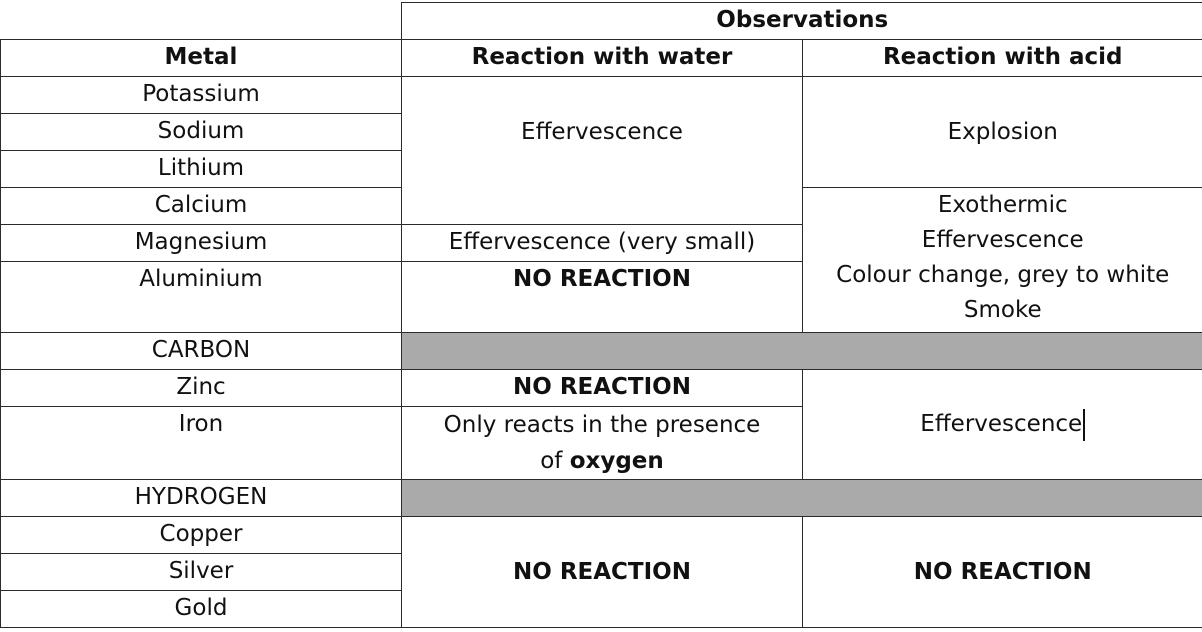  I want to click on metal-cell: Zinc, so click(201, 388).